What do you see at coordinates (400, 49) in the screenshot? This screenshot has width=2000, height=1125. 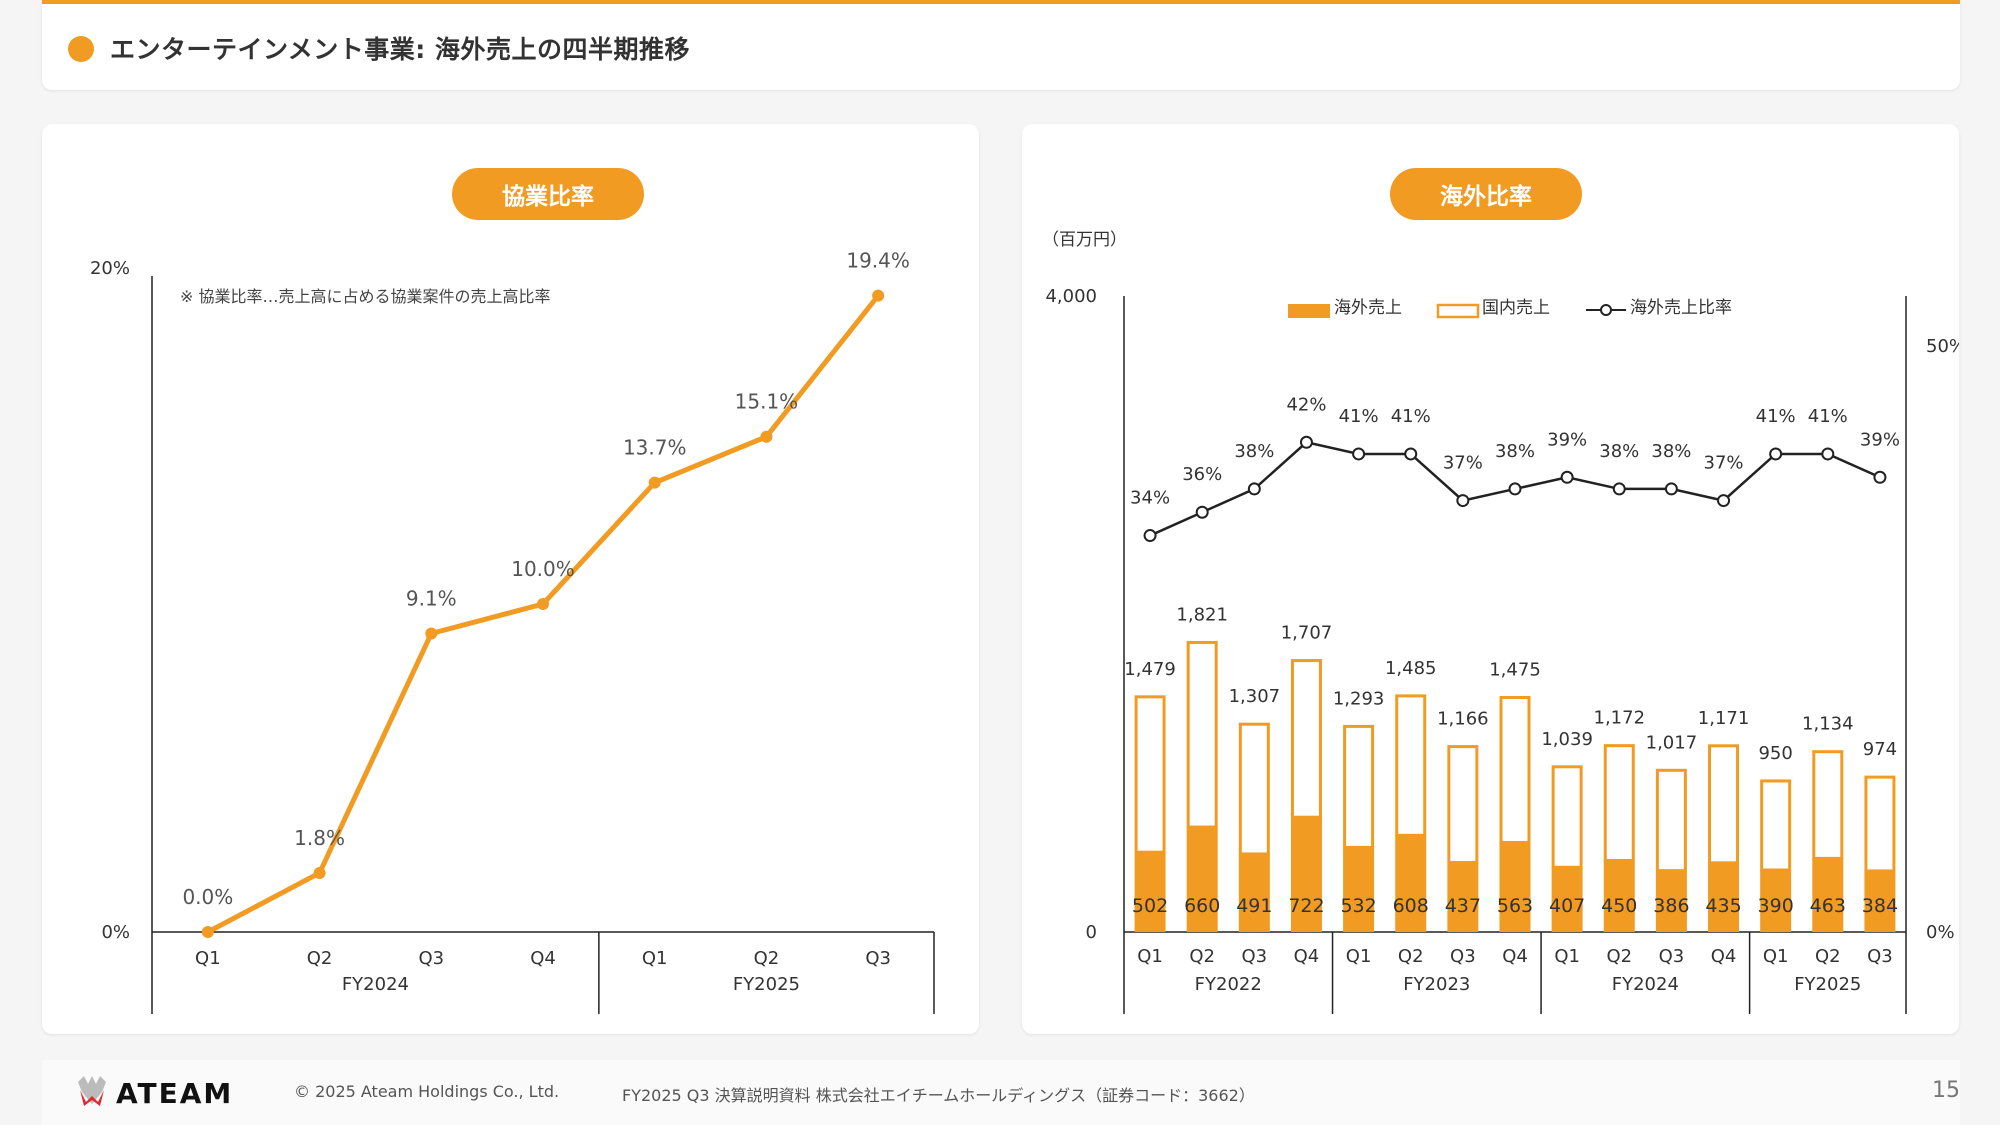 I see `page-title: エンターテインメント事業: 海外売上の四半期推移` at bounding box center [400, 49].